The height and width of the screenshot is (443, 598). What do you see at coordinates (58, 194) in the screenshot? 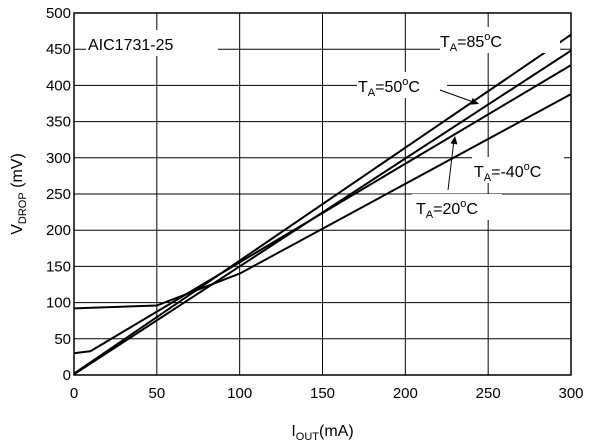
I see `y-tick-label: 250` at bounding box center [58, 194].